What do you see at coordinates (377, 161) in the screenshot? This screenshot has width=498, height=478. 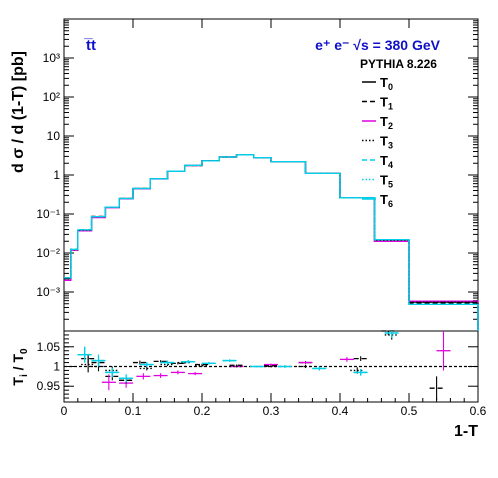 I see `legend-item-T4: T4` at bounding box center [377, 161].